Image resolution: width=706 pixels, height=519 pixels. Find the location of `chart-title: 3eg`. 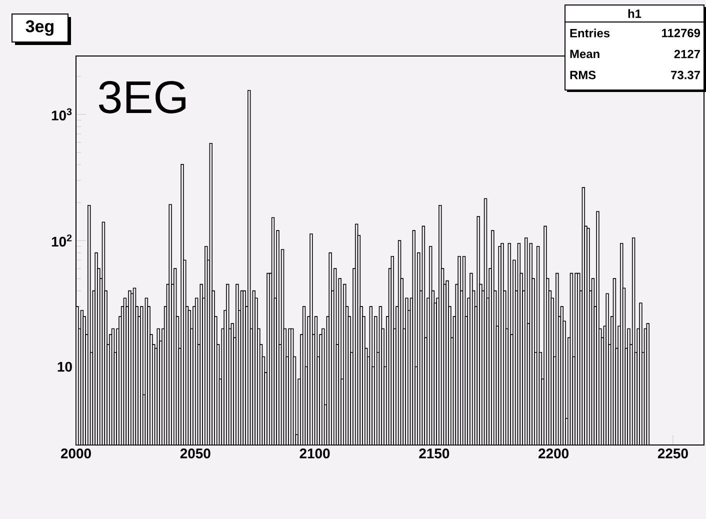

chart-title: 3eg is located at coordinates (40, 28).